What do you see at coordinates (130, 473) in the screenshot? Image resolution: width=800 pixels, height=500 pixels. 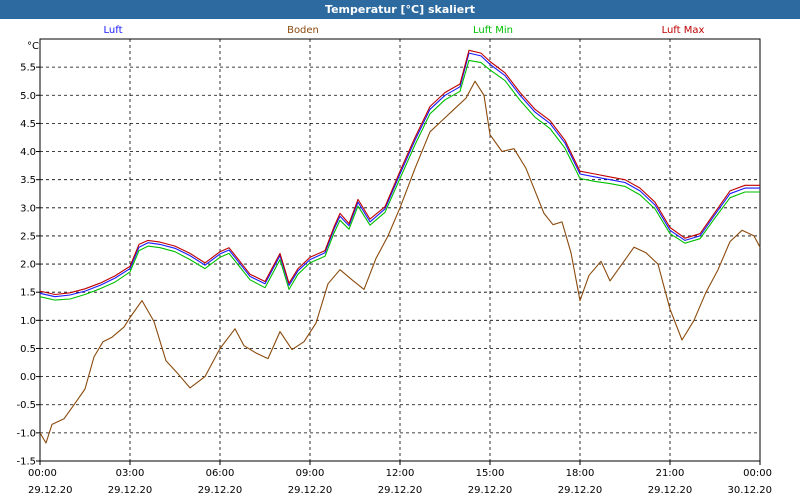 I see `x-tick-time: 03:00` at bounding box center [130, 473].